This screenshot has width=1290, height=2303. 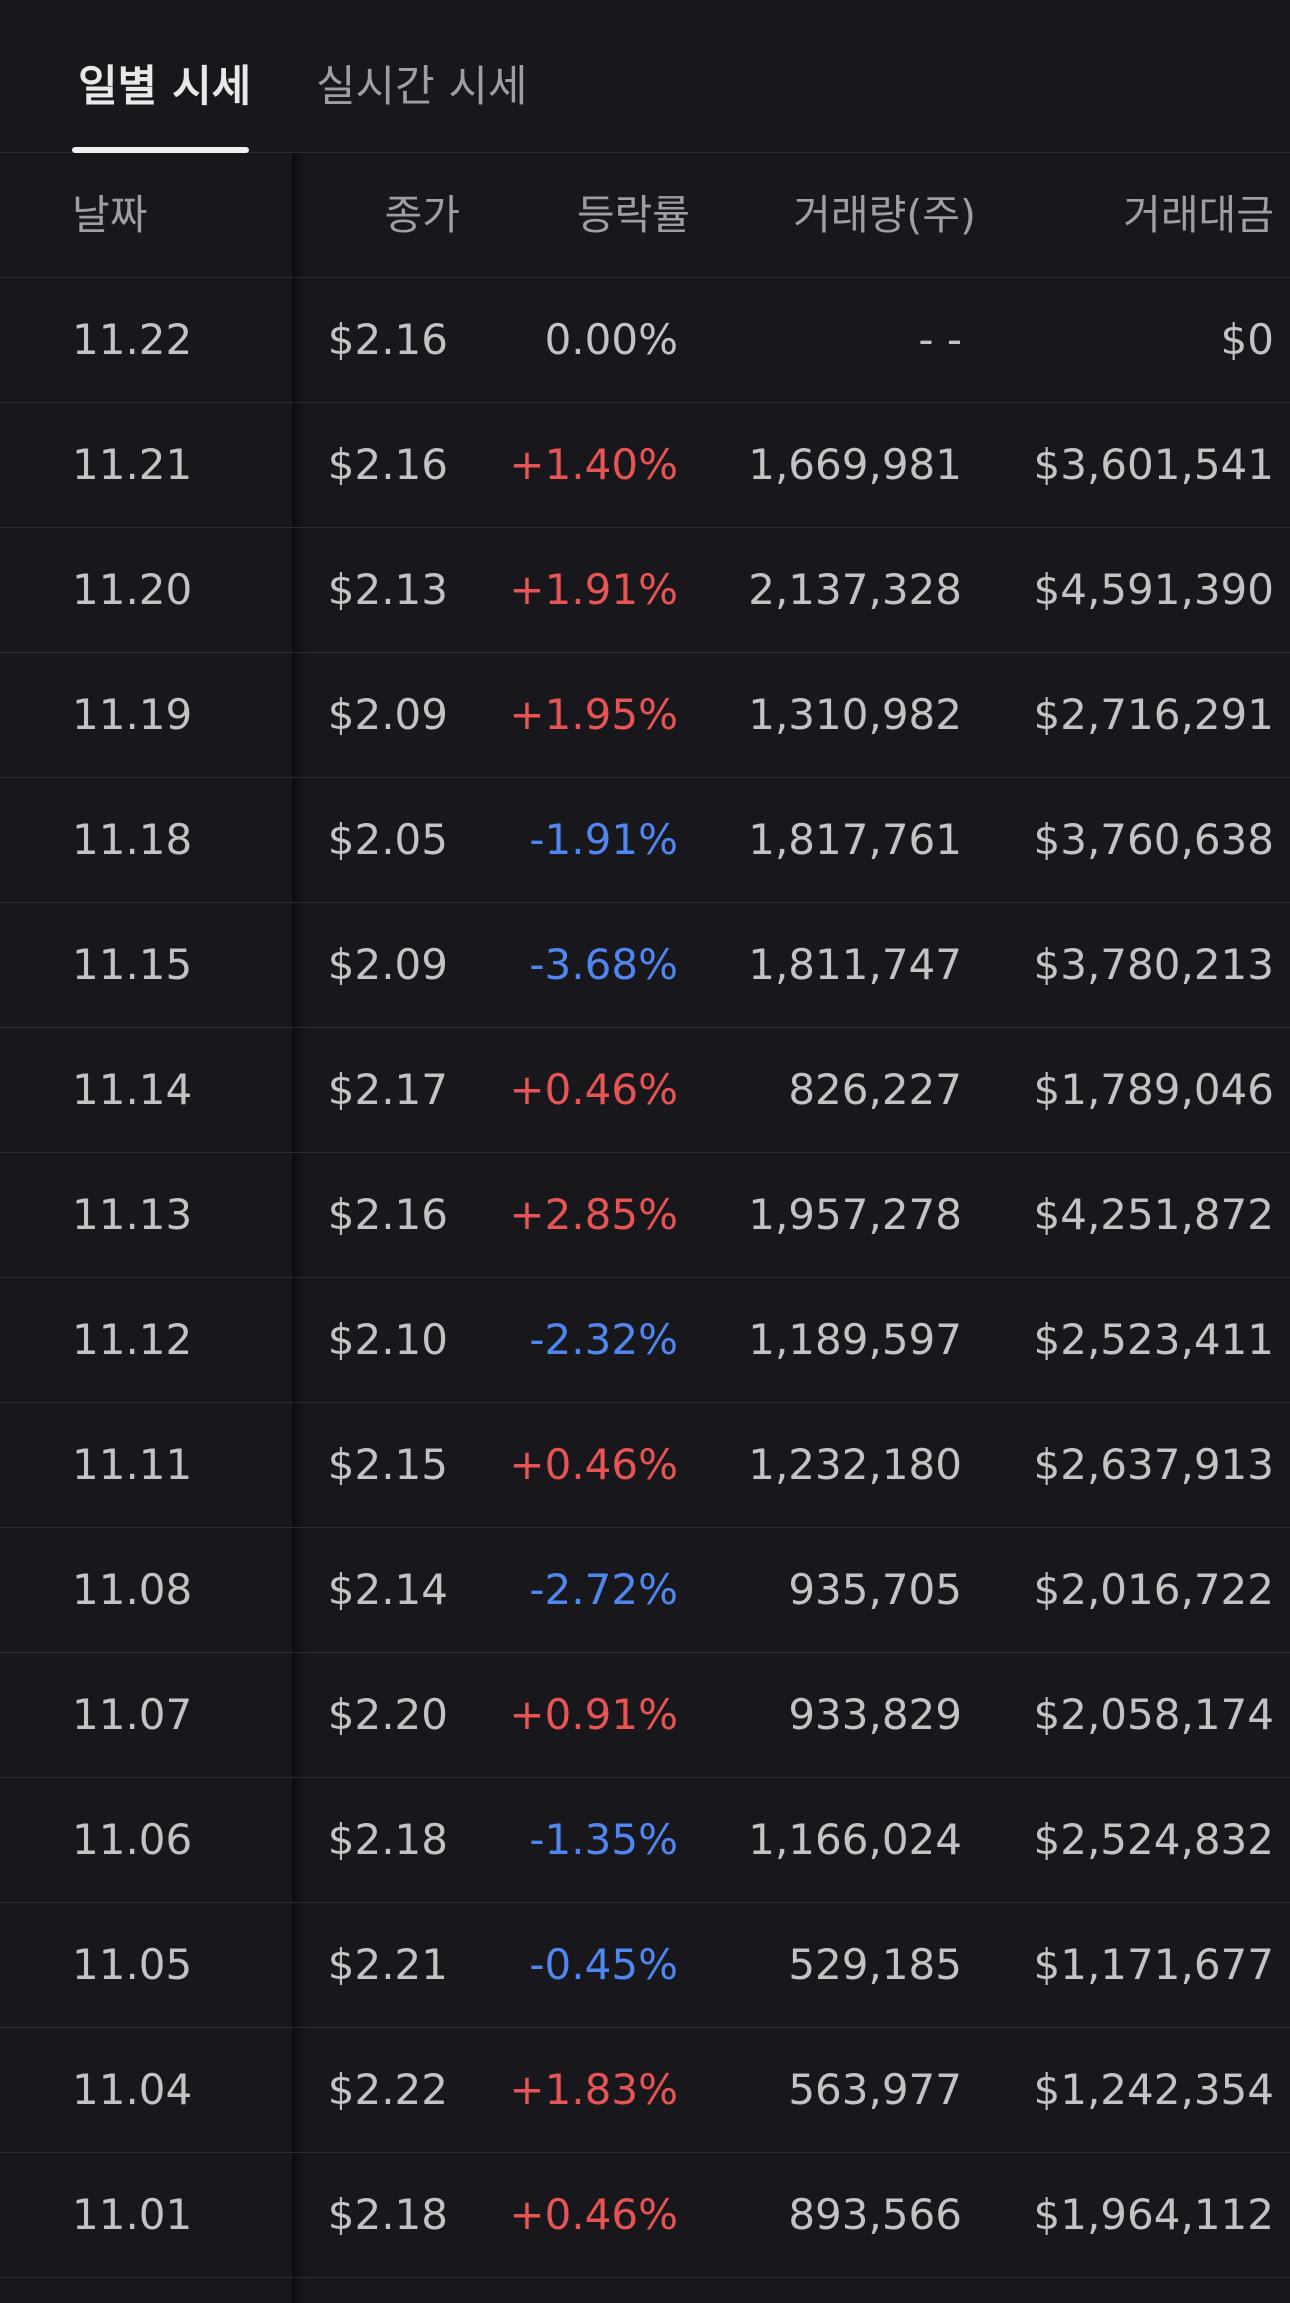 I want to click on row-trade-value: $2,637,913, so click(x=1153, y=1464).